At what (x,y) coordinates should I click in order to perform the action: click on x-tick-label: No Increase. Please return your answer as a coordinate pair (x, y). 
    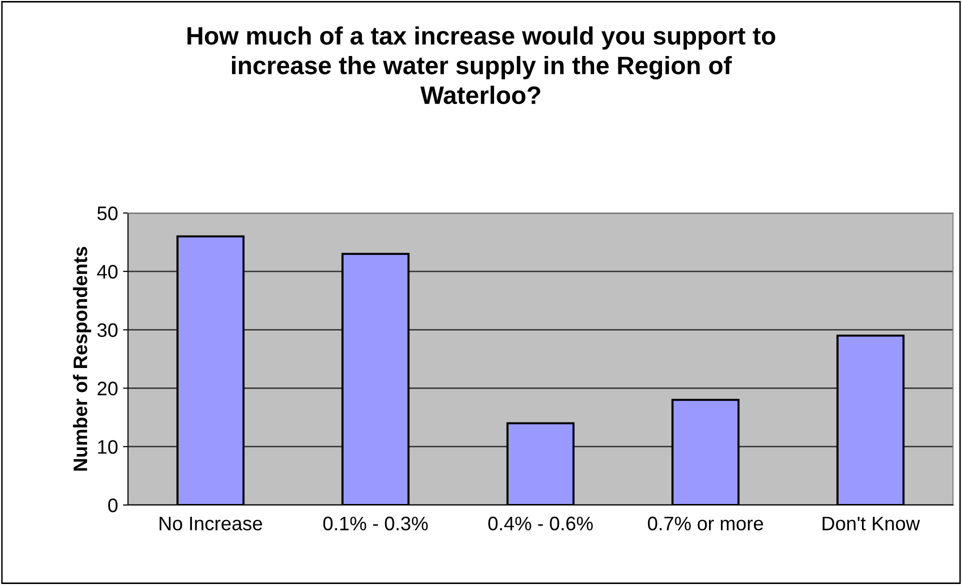
    Looking at the image, I should click on (211, 523).